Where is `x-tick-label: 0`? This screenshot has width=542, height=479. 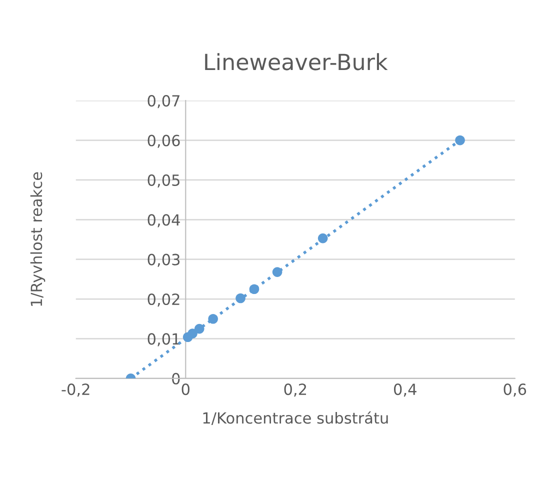
x-tick-label: 0 is located at coordinates (186, 390).